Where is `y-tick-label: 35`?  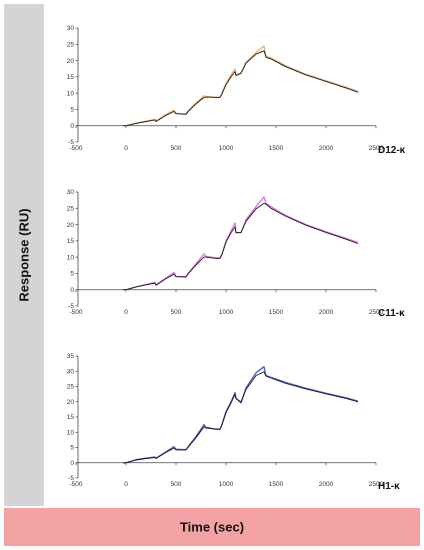
y-tick-label: 35 is located at coordinates (71, 356).